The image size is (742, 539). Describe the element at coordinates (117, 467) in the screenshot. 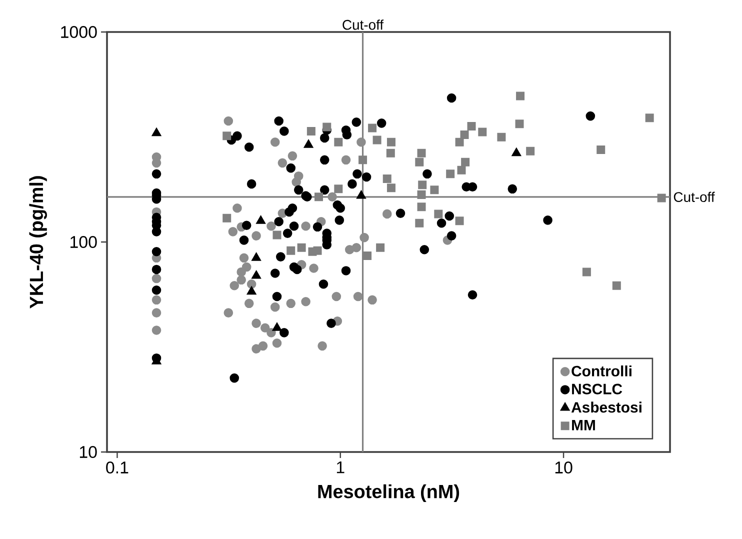

I see `x-tick-label: 0.1` at that location.